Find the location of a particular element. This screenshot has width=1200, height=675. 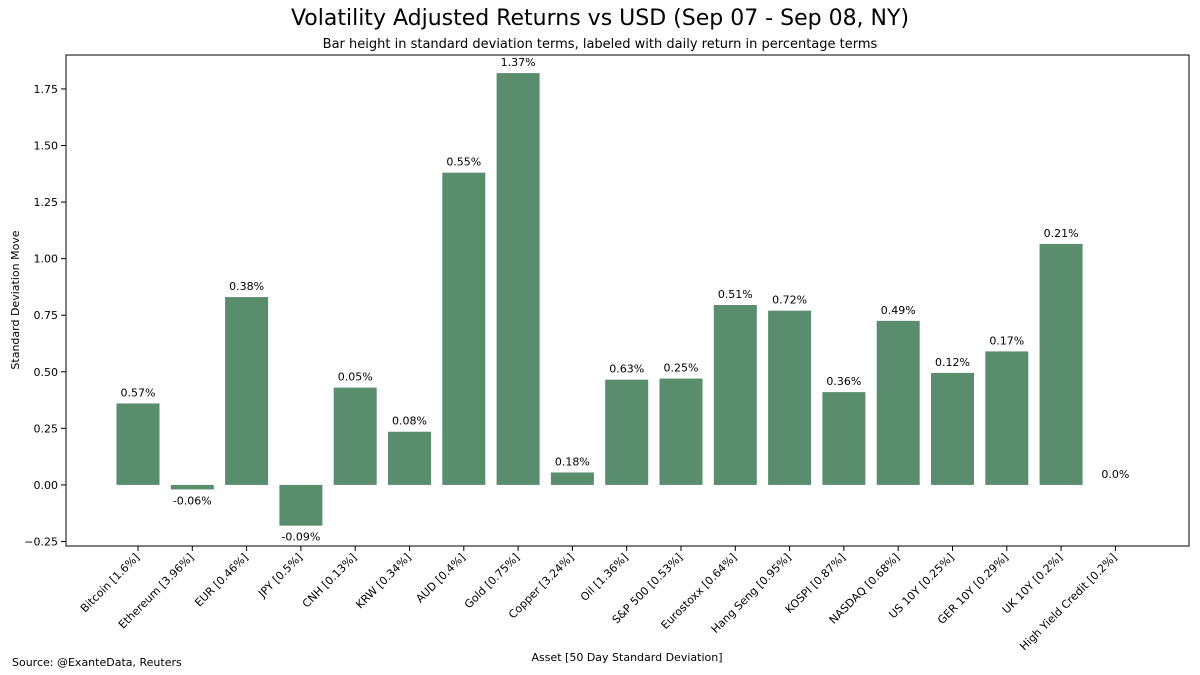

bar-value-label: 0.38% is located at coordinates (246, 286).